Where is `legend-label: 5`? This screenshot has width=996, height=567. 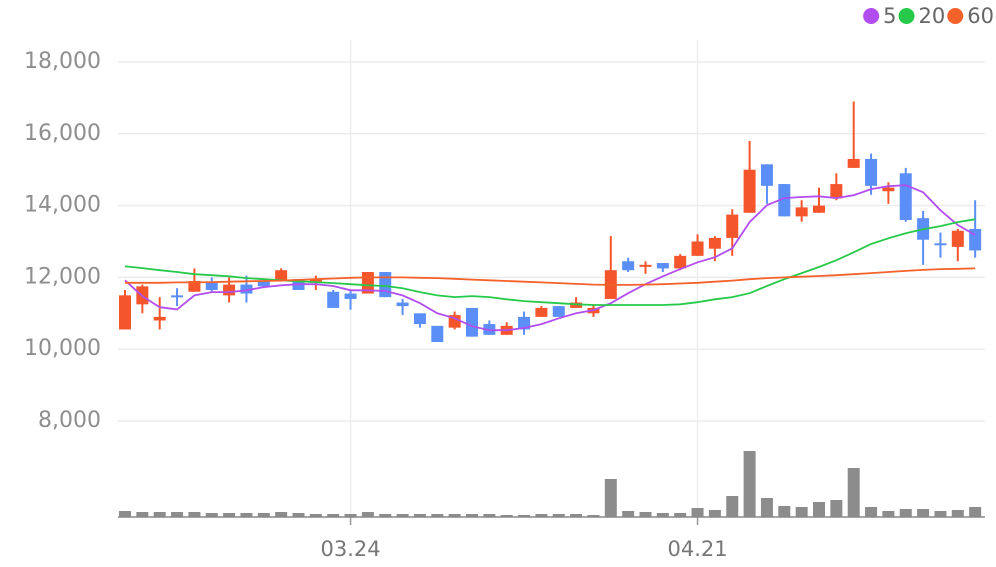
legend-label: 5 is located at coordinates (889, 16).